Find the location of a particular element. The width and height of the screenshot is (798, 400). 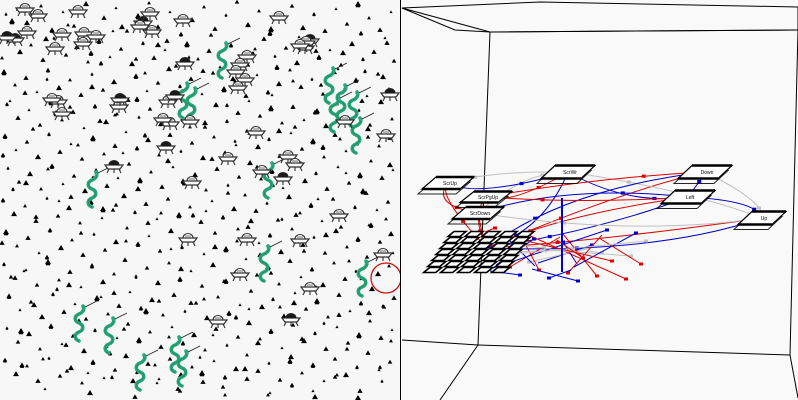

state-node-ScrUp: ScrUp is located at coordinates (446, 185).